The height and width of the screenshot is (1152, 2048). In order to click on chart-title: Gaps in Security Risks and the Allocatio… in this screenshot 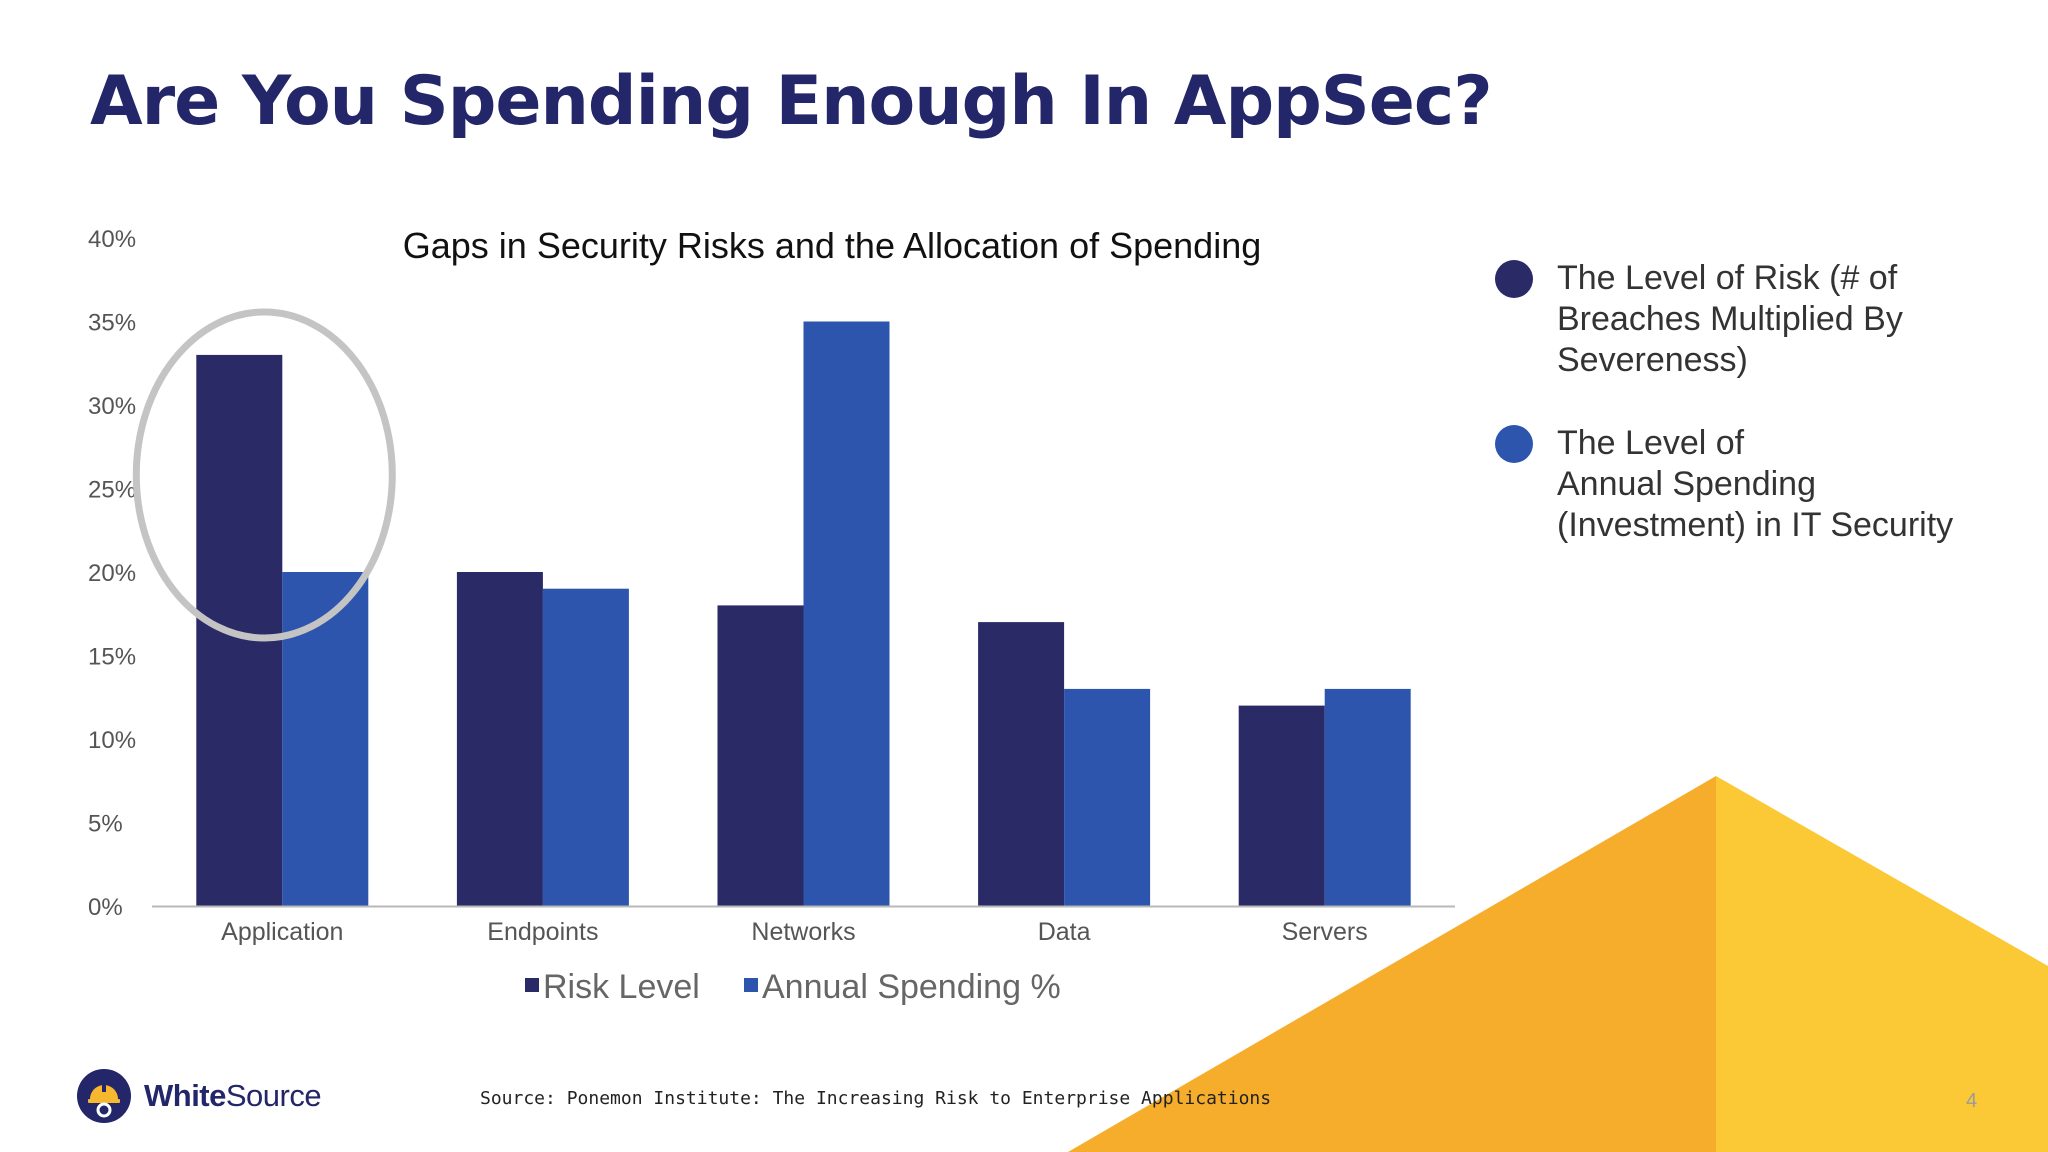, I will do `click(832, 245)`.